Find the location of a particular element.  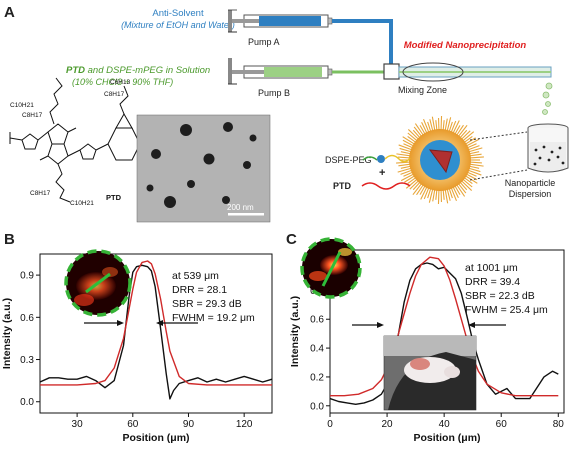

chart-c-ytick-label: 0.2 is located at coordinates (317, 377).